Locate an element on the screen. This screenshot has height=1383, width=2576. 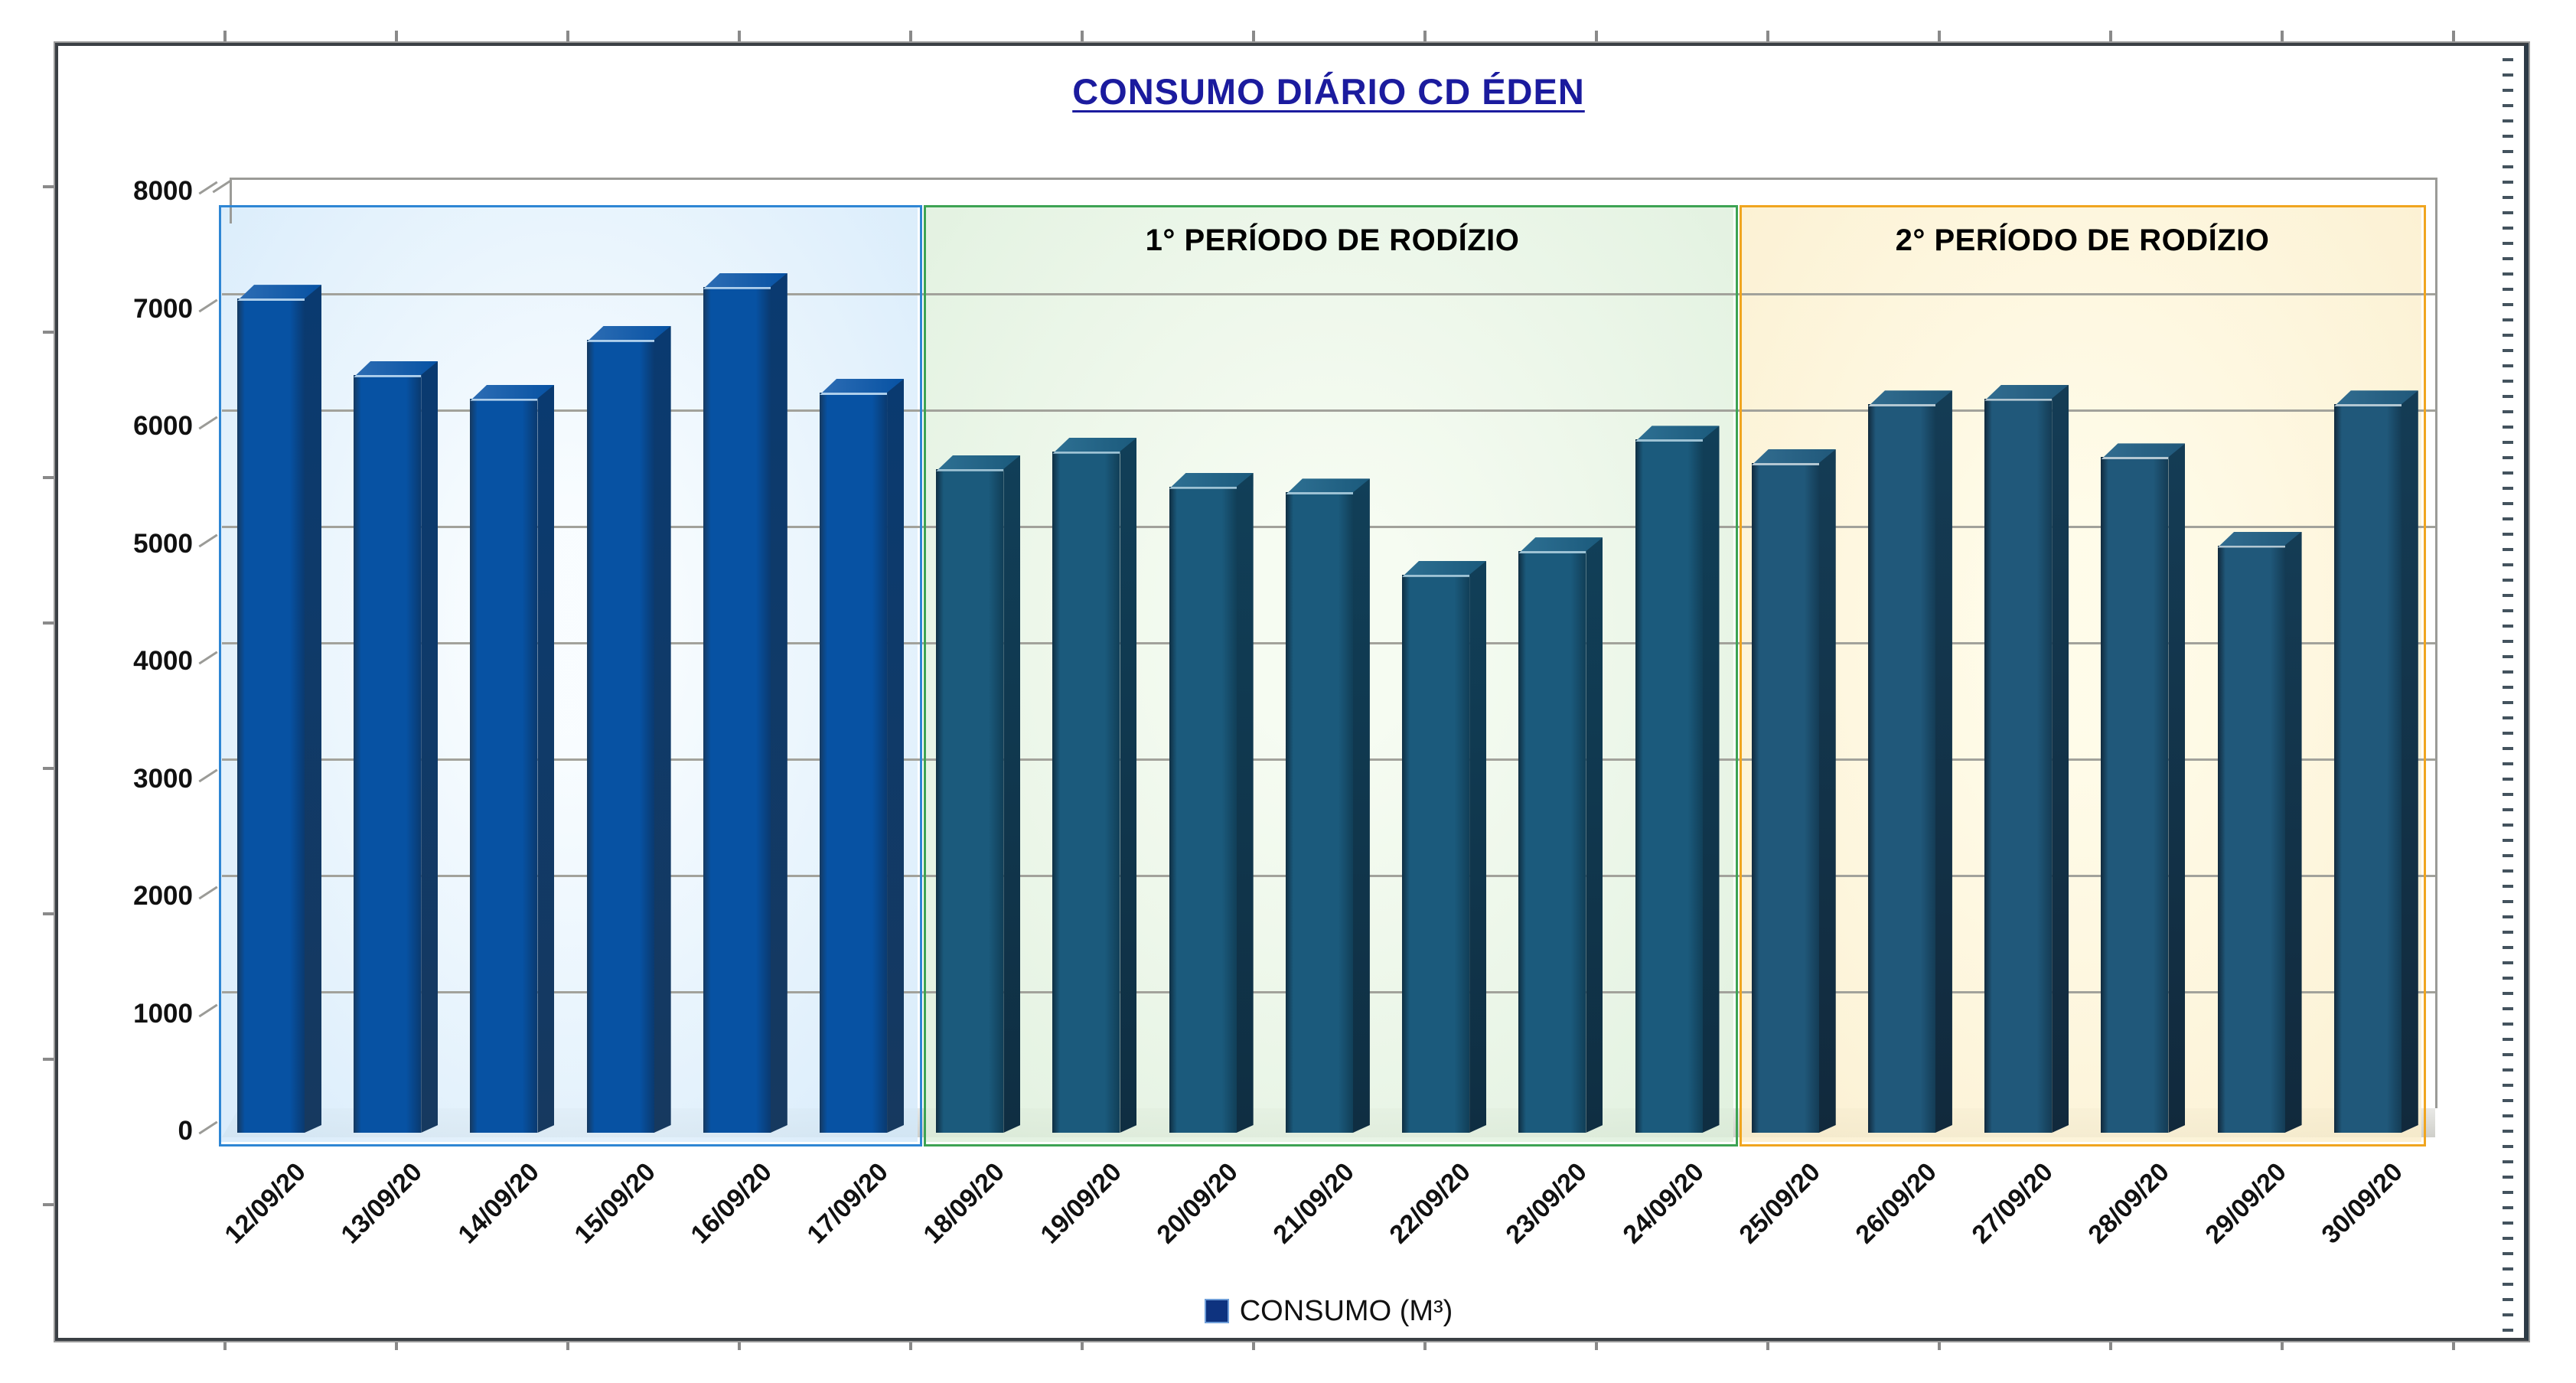
frame-ticks-bottom is located at coordinates (1288, 1344).